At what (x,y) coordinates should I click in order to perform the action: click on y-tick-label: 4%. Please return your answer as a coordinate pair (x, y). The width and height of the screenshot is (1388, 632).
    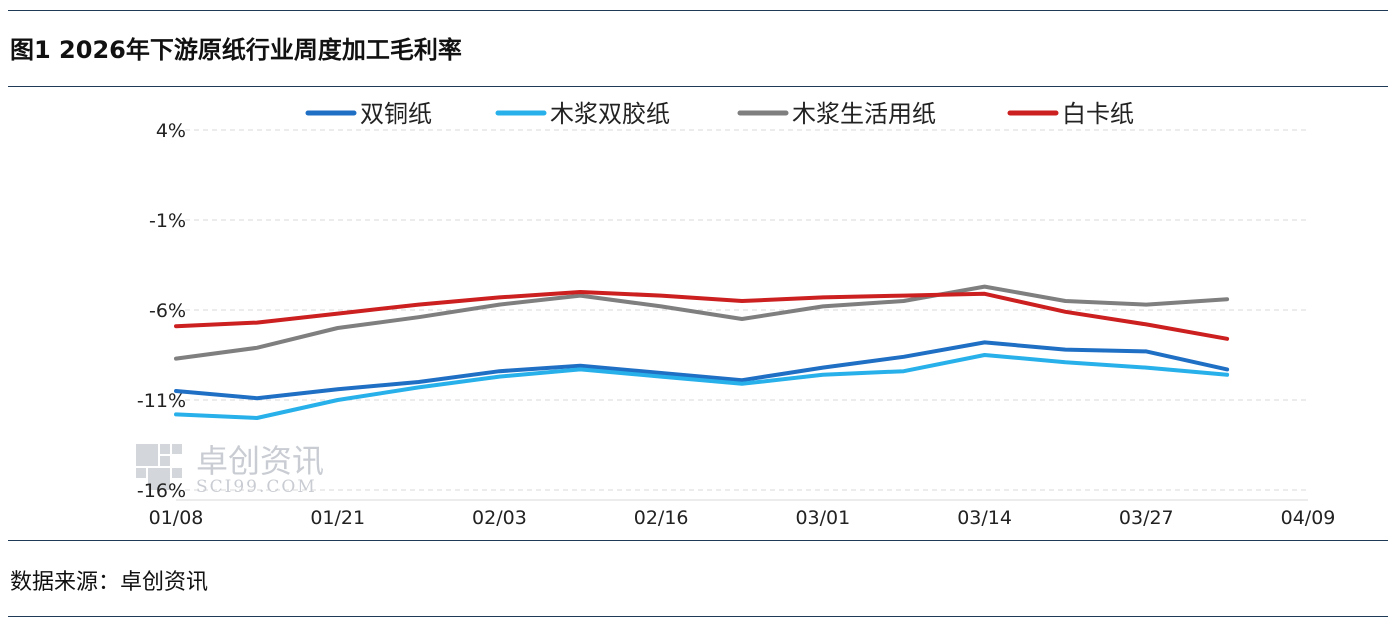
    Looking at the image, I should click on (171, 131).